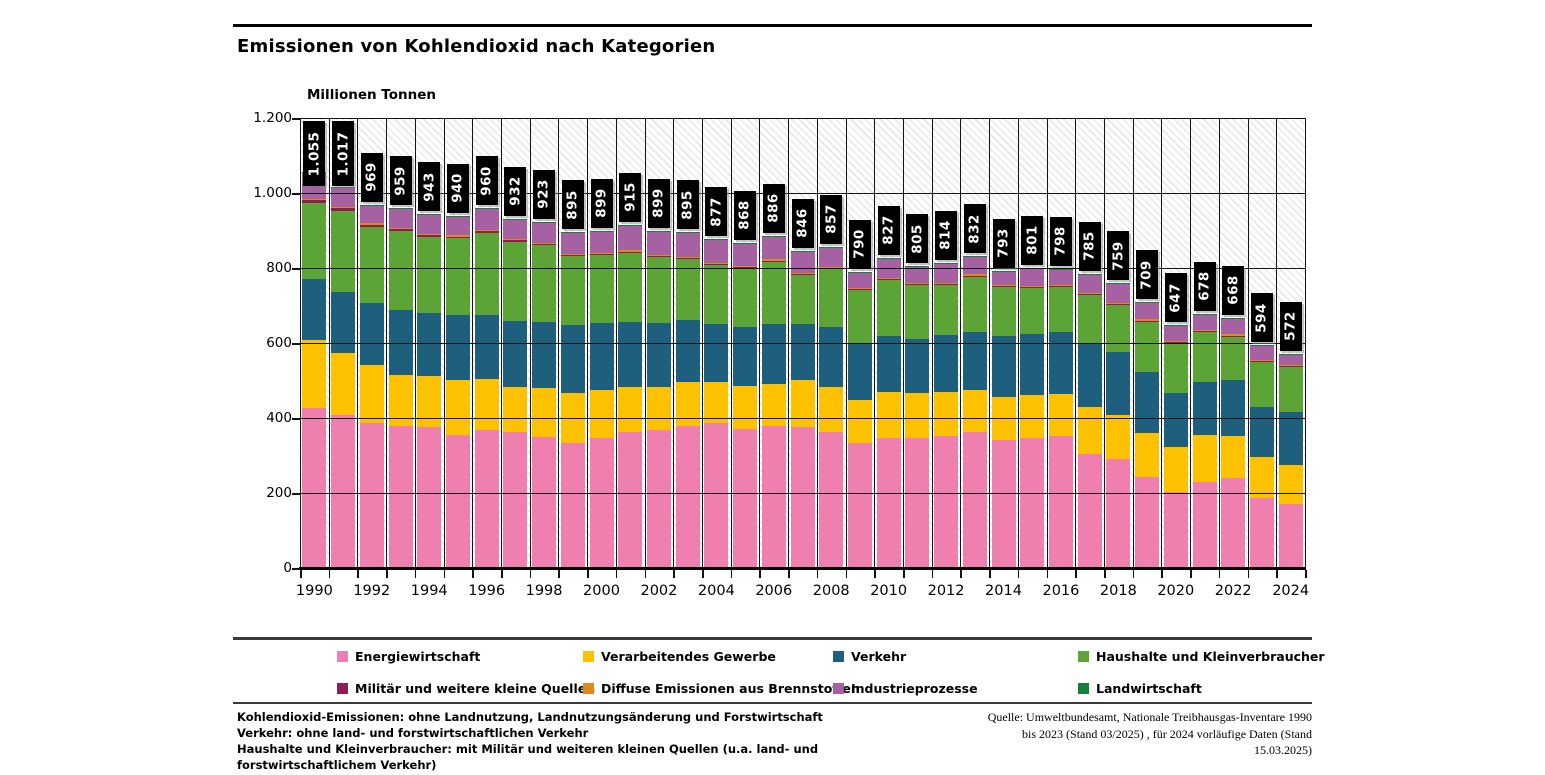  Describe the element at coordinates (371, 394) in the screenshot. I see `bar-segment-verarbeitendes-gewerbe-1992` at that location.